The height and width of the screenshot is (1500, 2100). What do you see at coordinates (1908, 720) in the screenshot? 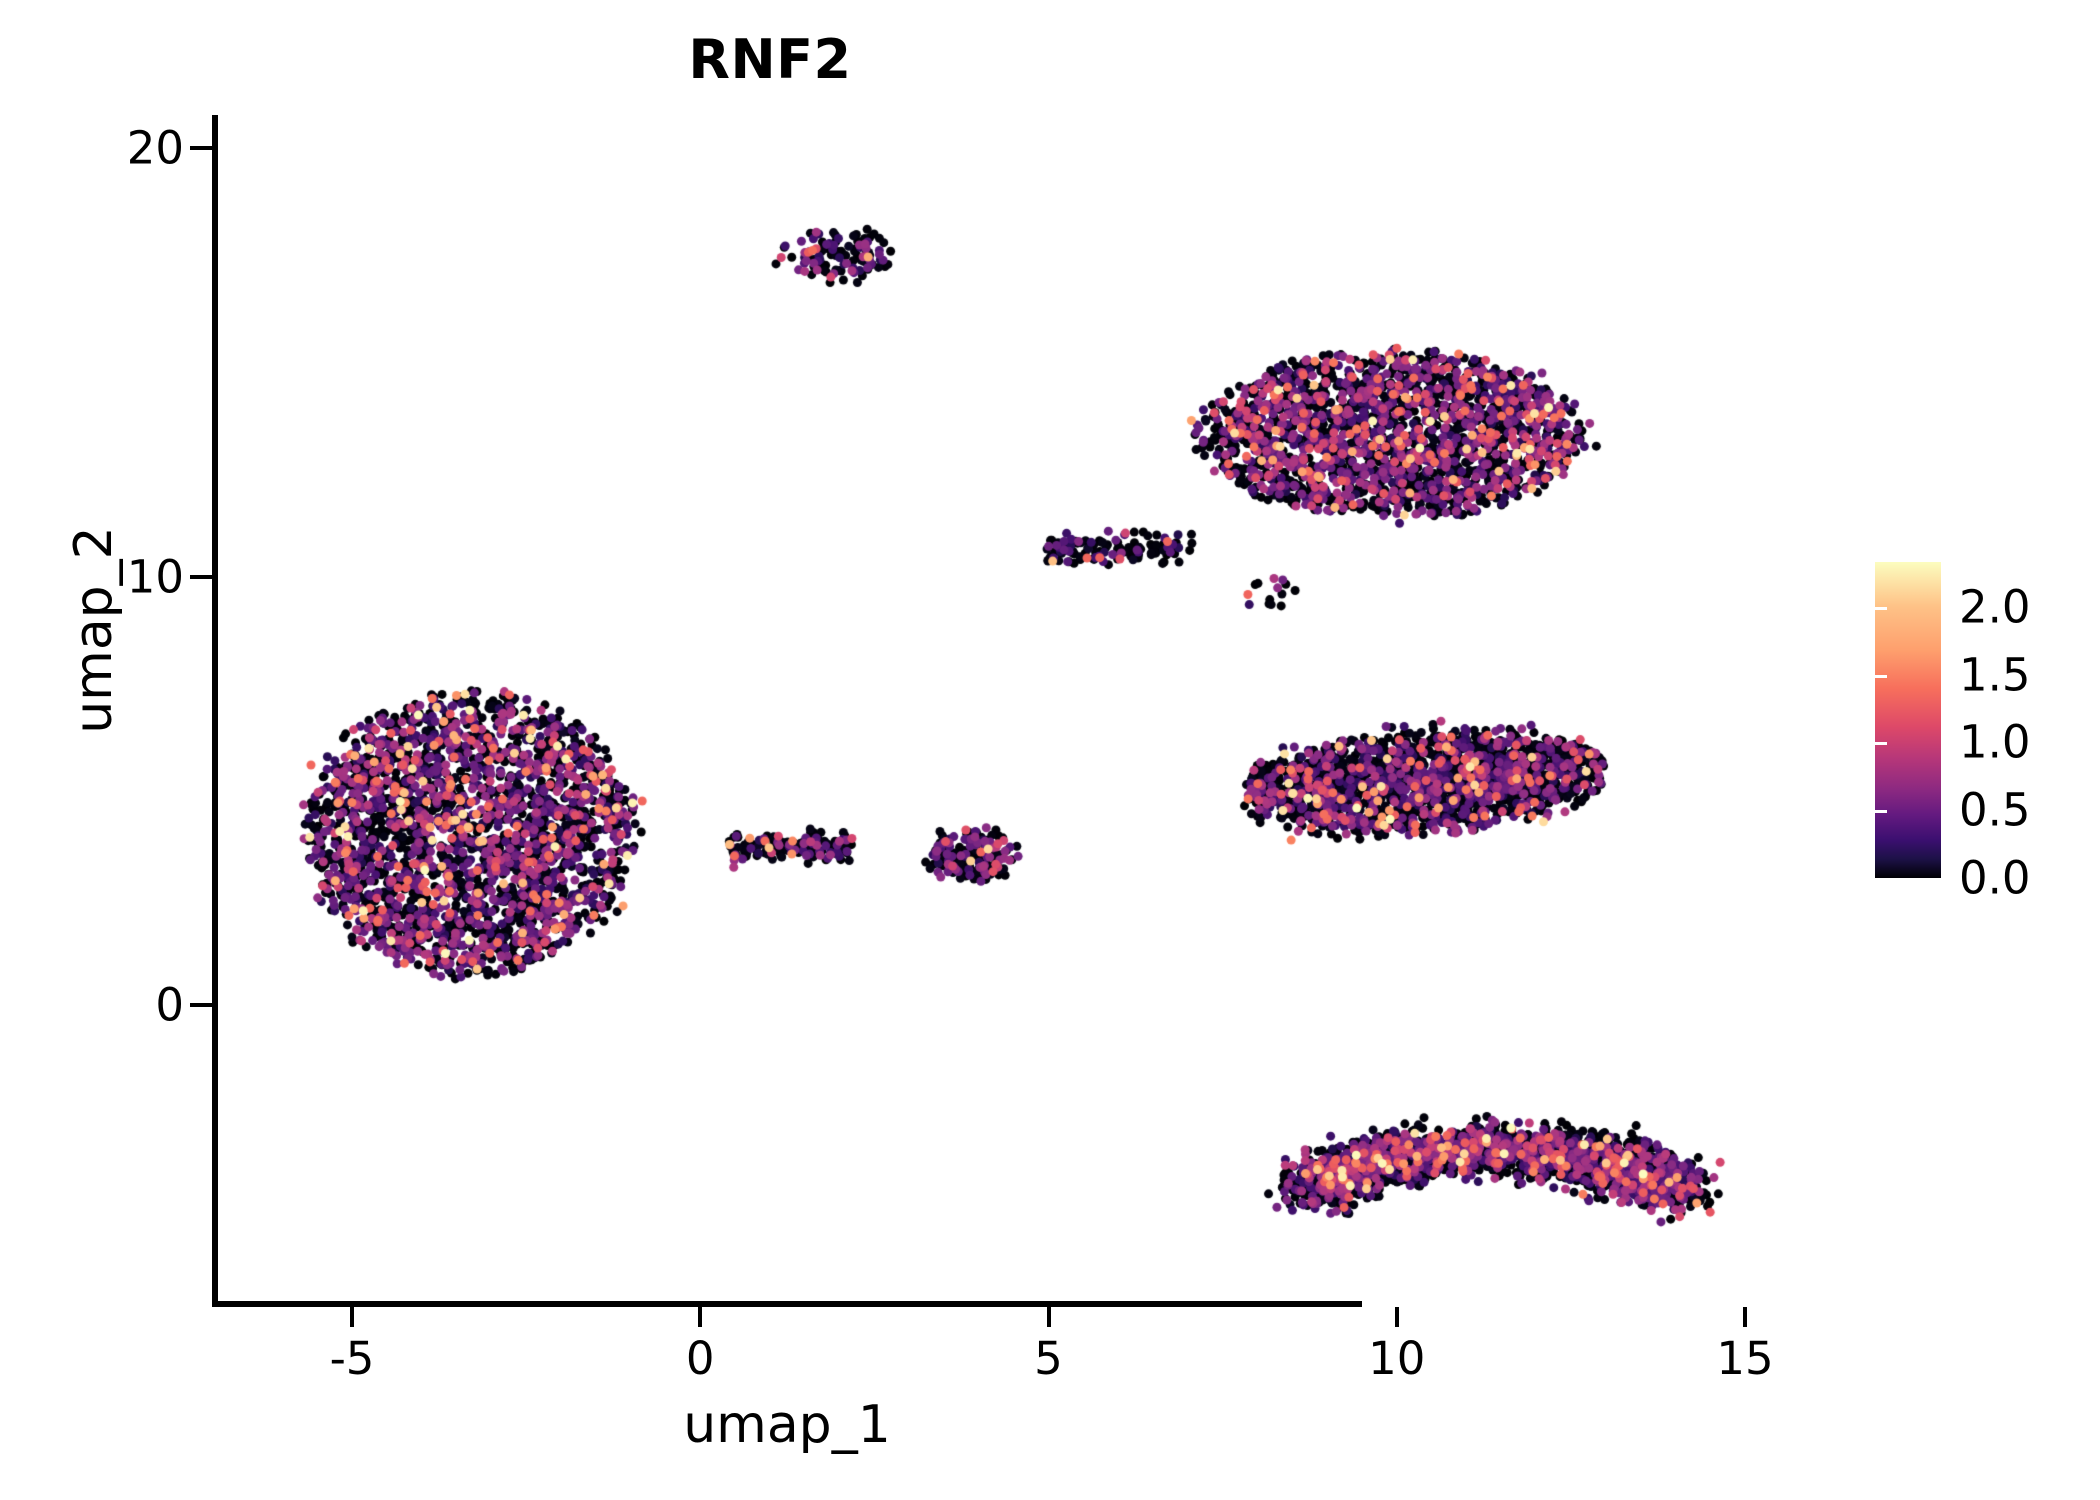
I see `colorbar-gradient` at bounding box center [1908, 720].